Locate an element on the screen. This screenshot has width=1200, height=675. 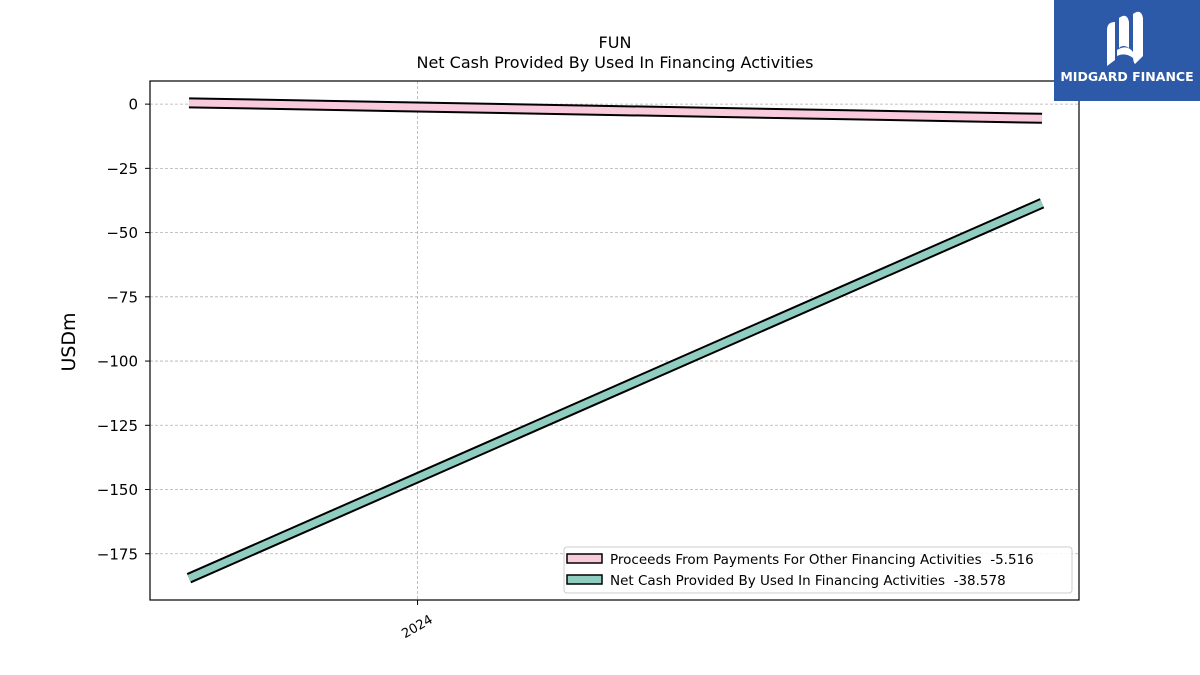
brand-logo: MIDGARD FINANCE is located at coordinates (1127, 50).